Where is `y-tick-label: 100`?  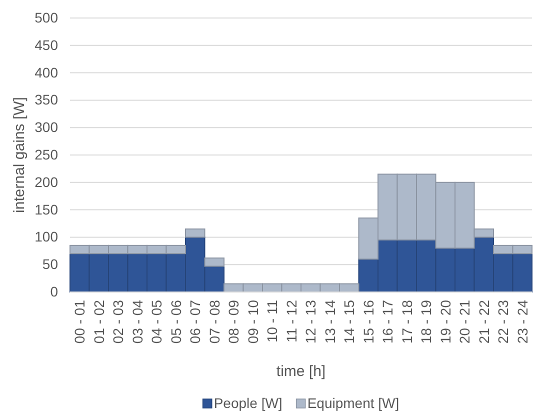
y-tick-label: 100 is located at coordinates (46, 236).